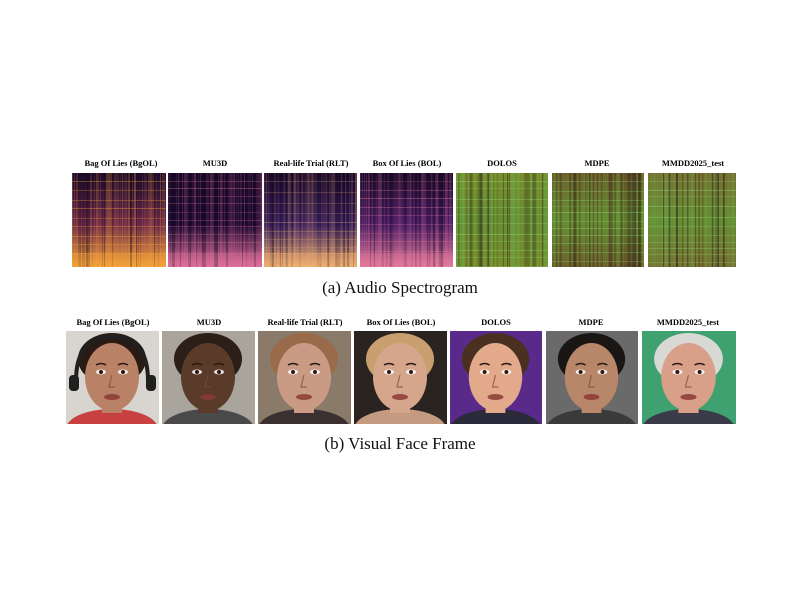 This screenshot has height=600, width=800. I want to click on face-label-bol: Box Of Lies (BOL), so click(401, 322).